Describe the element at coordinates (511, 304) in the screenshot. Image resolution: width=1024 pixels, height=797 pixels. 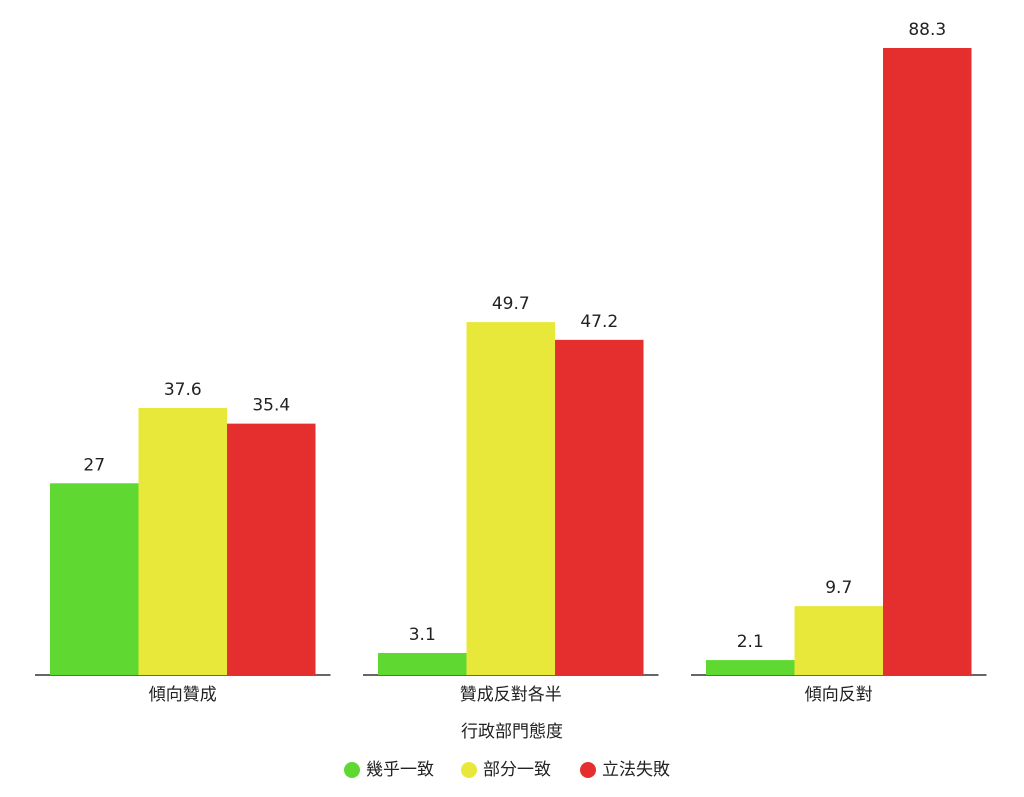
I see `data-label: 49.7` at that location.